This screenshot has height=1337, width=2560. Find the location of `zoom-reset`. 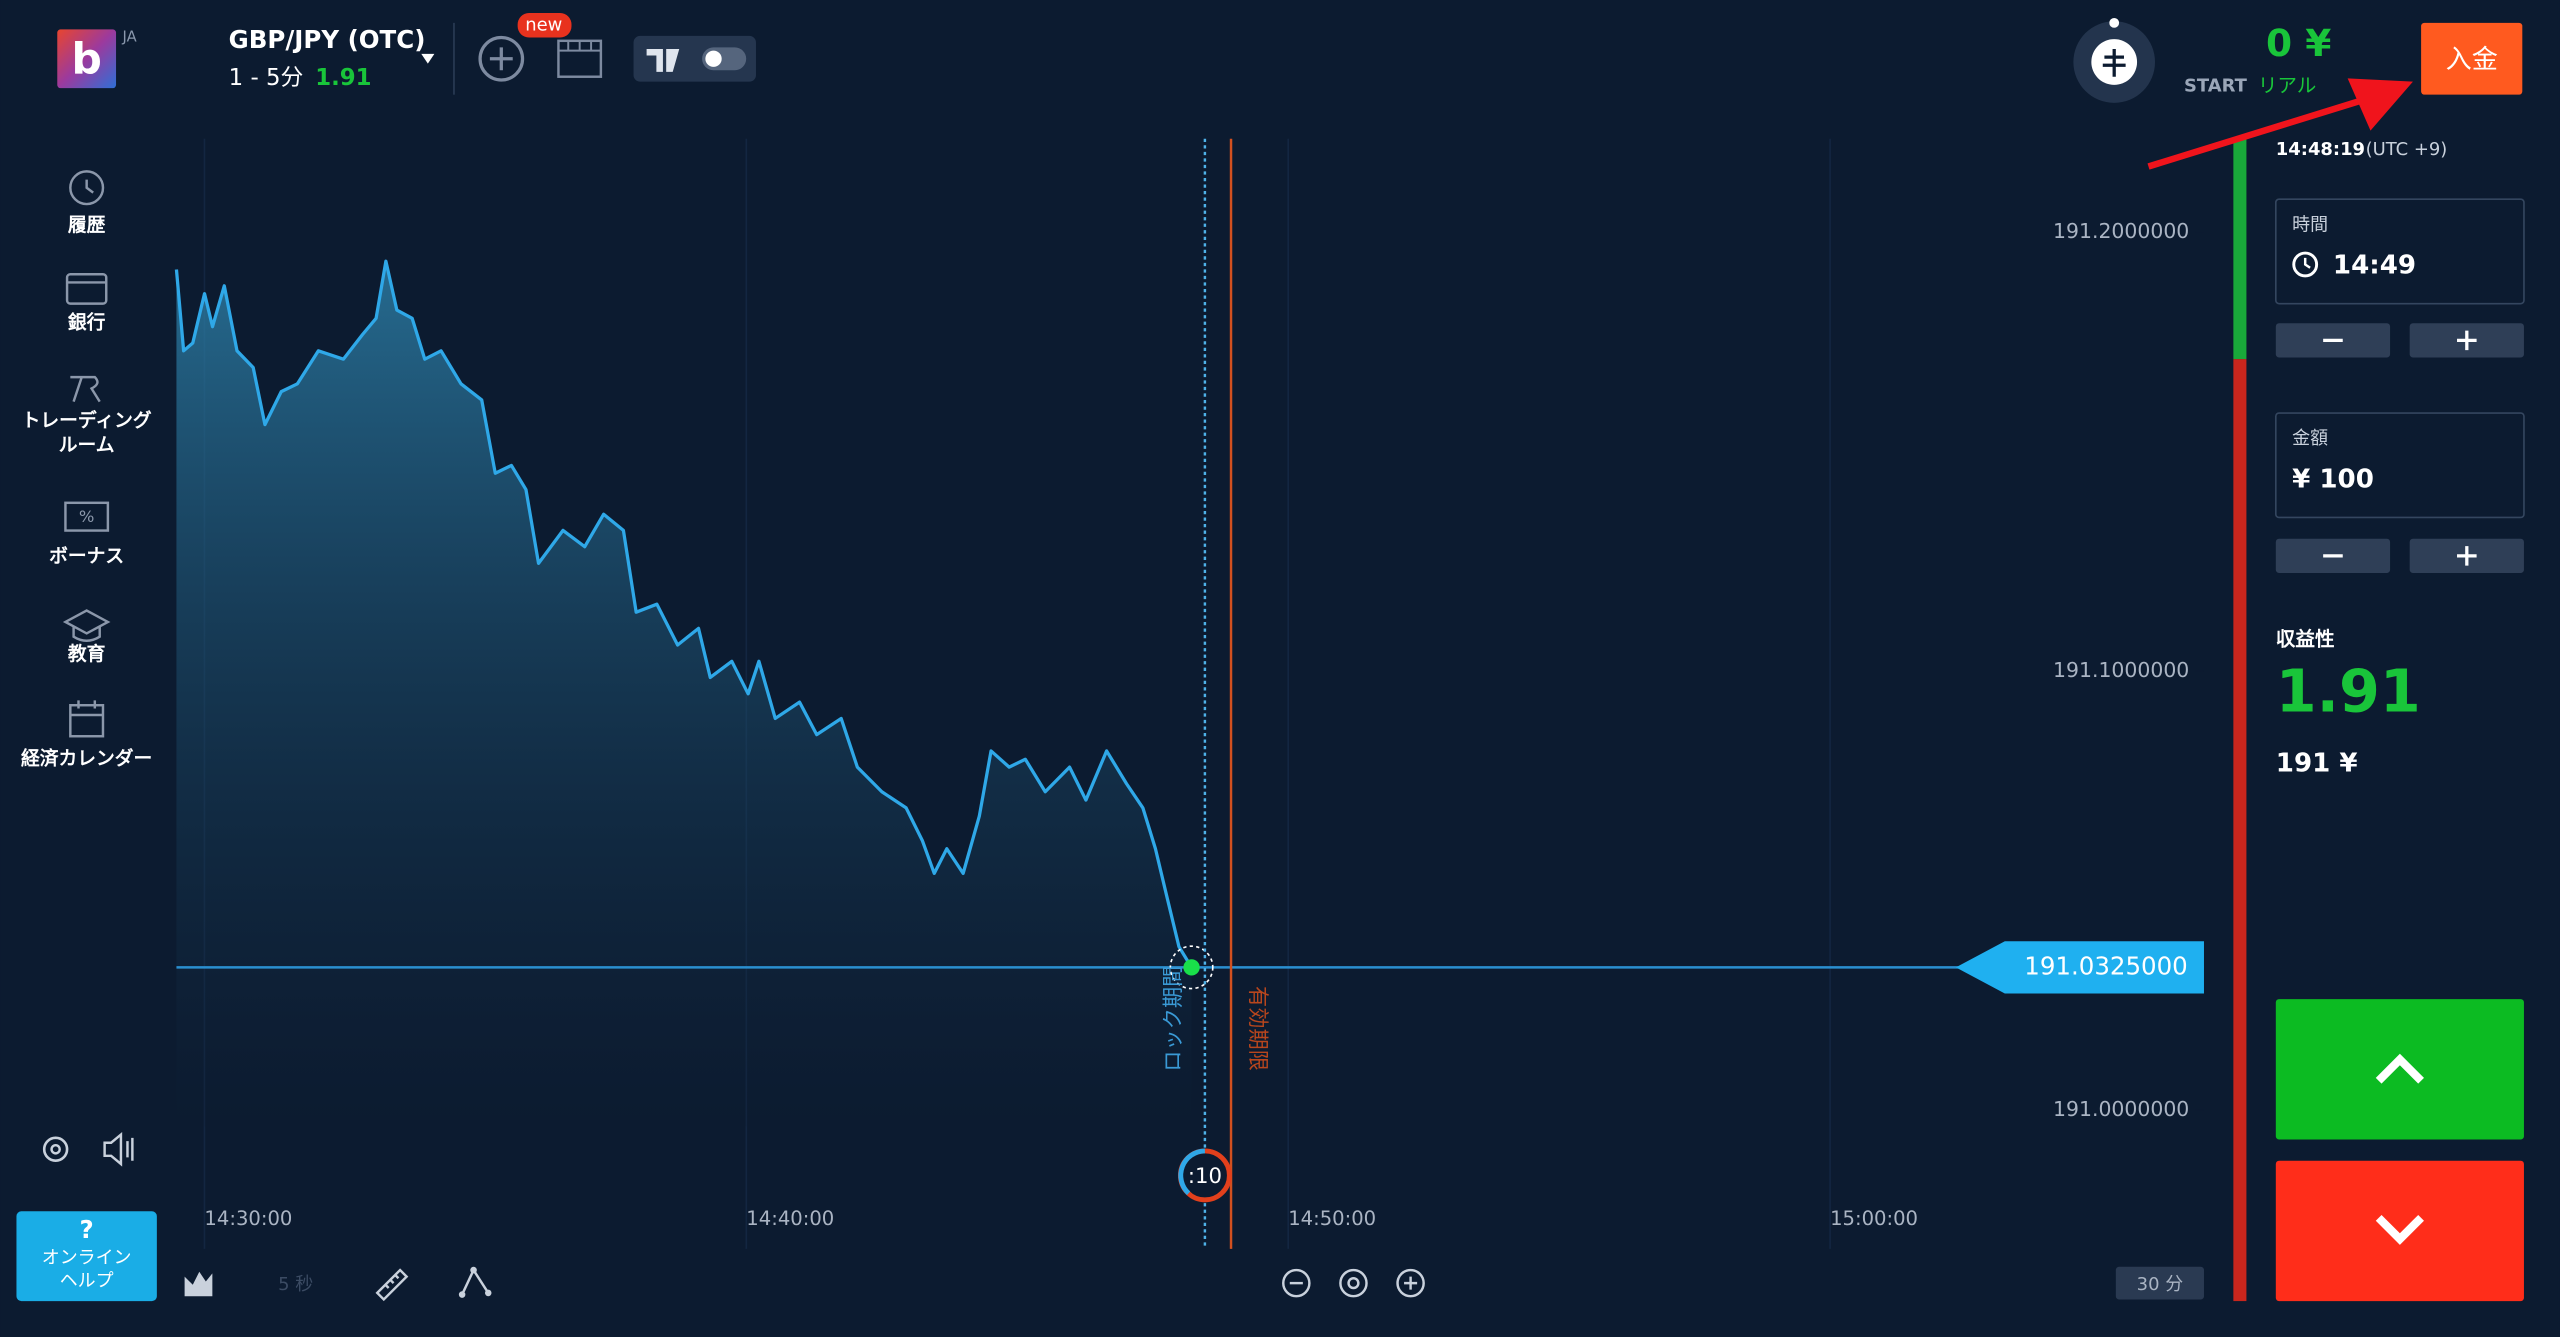

zoom-reset is located at coordinates (1353, 1283).